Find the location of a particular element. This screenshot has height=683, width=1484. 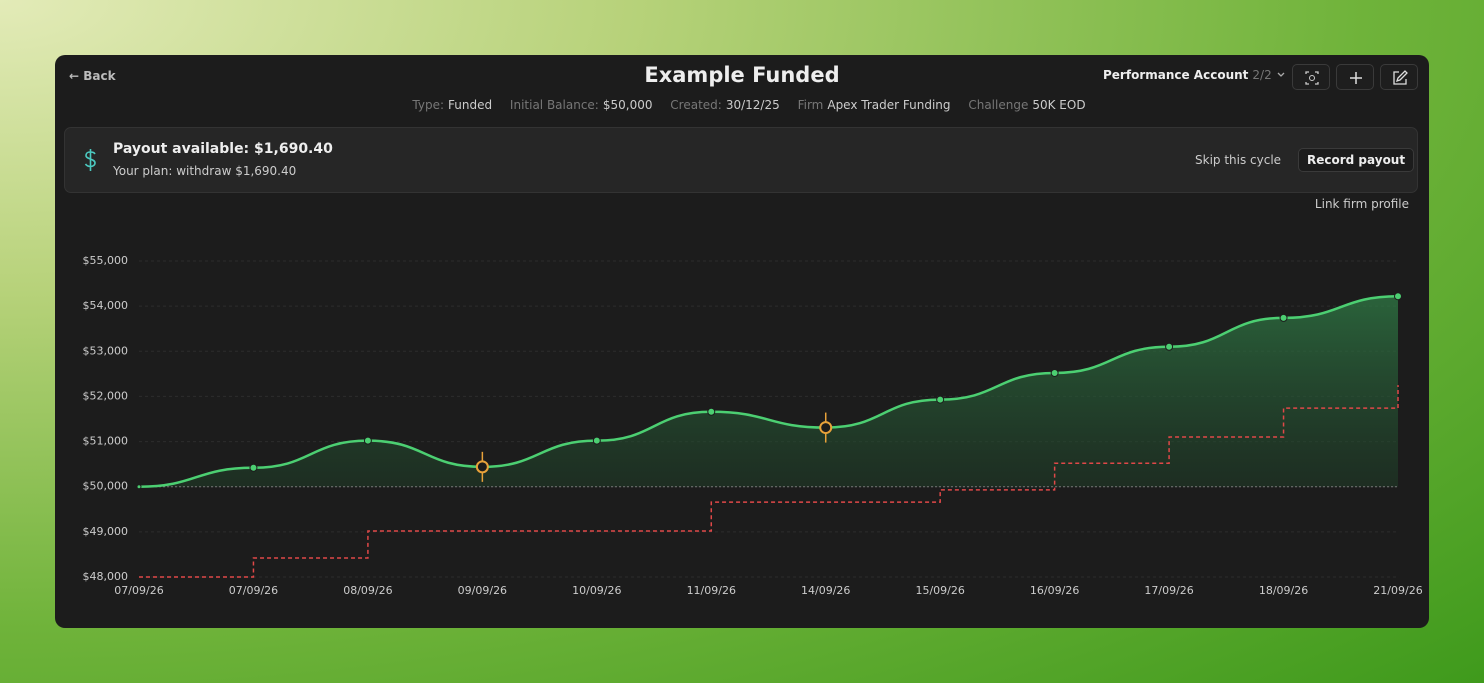

x-tick-label: 09/09/26 is located at coordinates (482, 590).